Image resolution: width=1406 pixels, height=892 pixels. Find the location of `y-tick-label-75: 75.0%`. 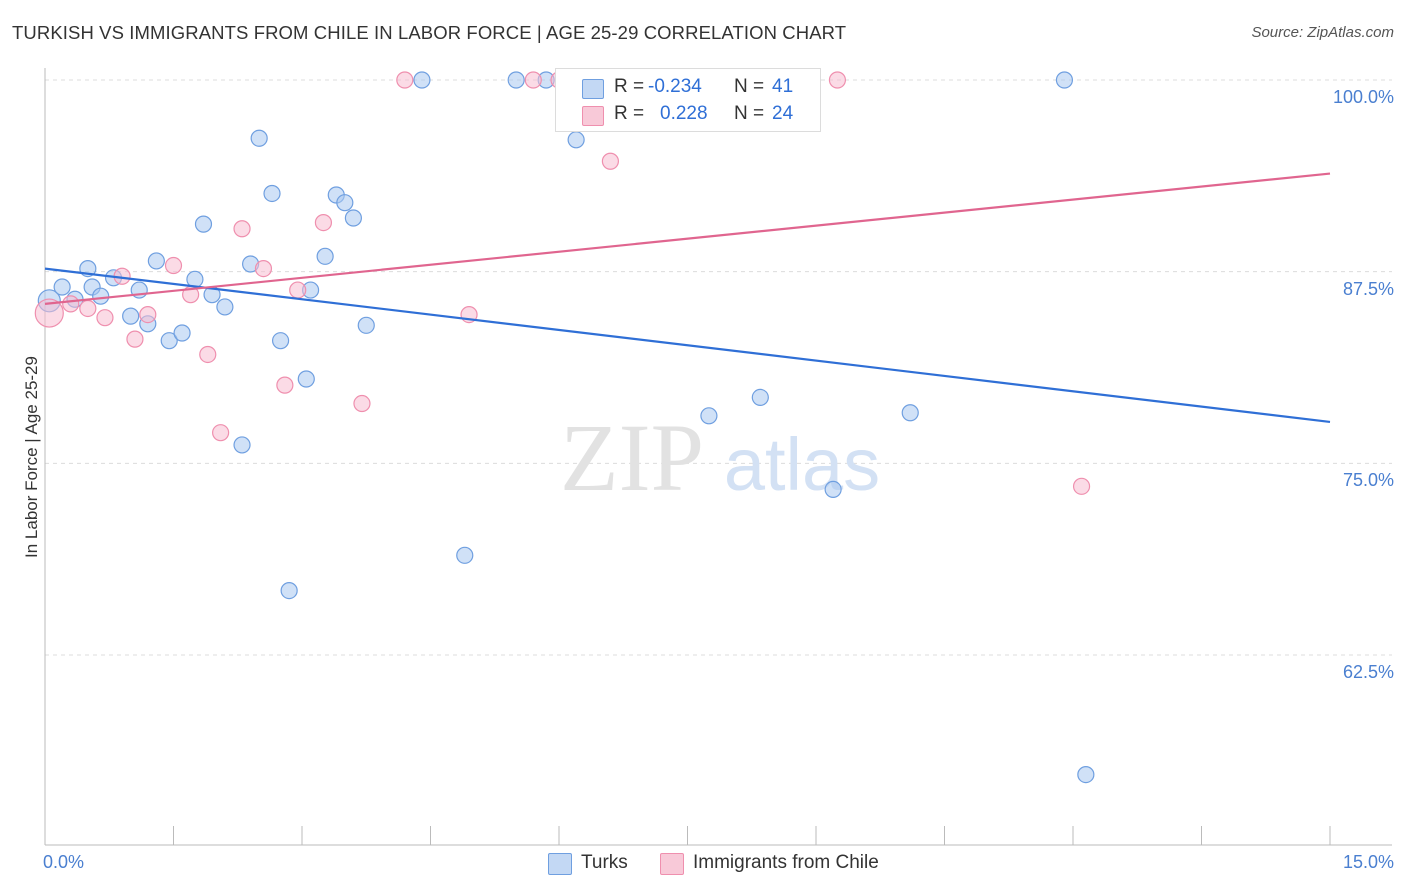

y-tick-label-75: 75.0% is located at coordinates (1368, 480).